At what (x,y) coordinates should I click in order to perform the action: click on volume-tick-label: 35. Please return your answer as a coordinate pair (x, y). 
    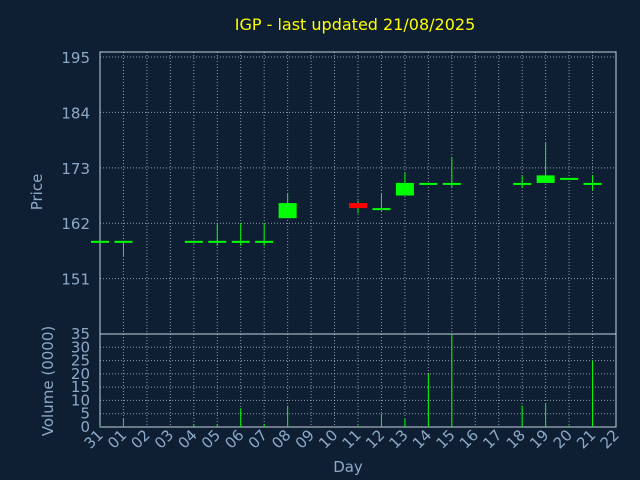
    Looking at the image, I should click on (80, 334).